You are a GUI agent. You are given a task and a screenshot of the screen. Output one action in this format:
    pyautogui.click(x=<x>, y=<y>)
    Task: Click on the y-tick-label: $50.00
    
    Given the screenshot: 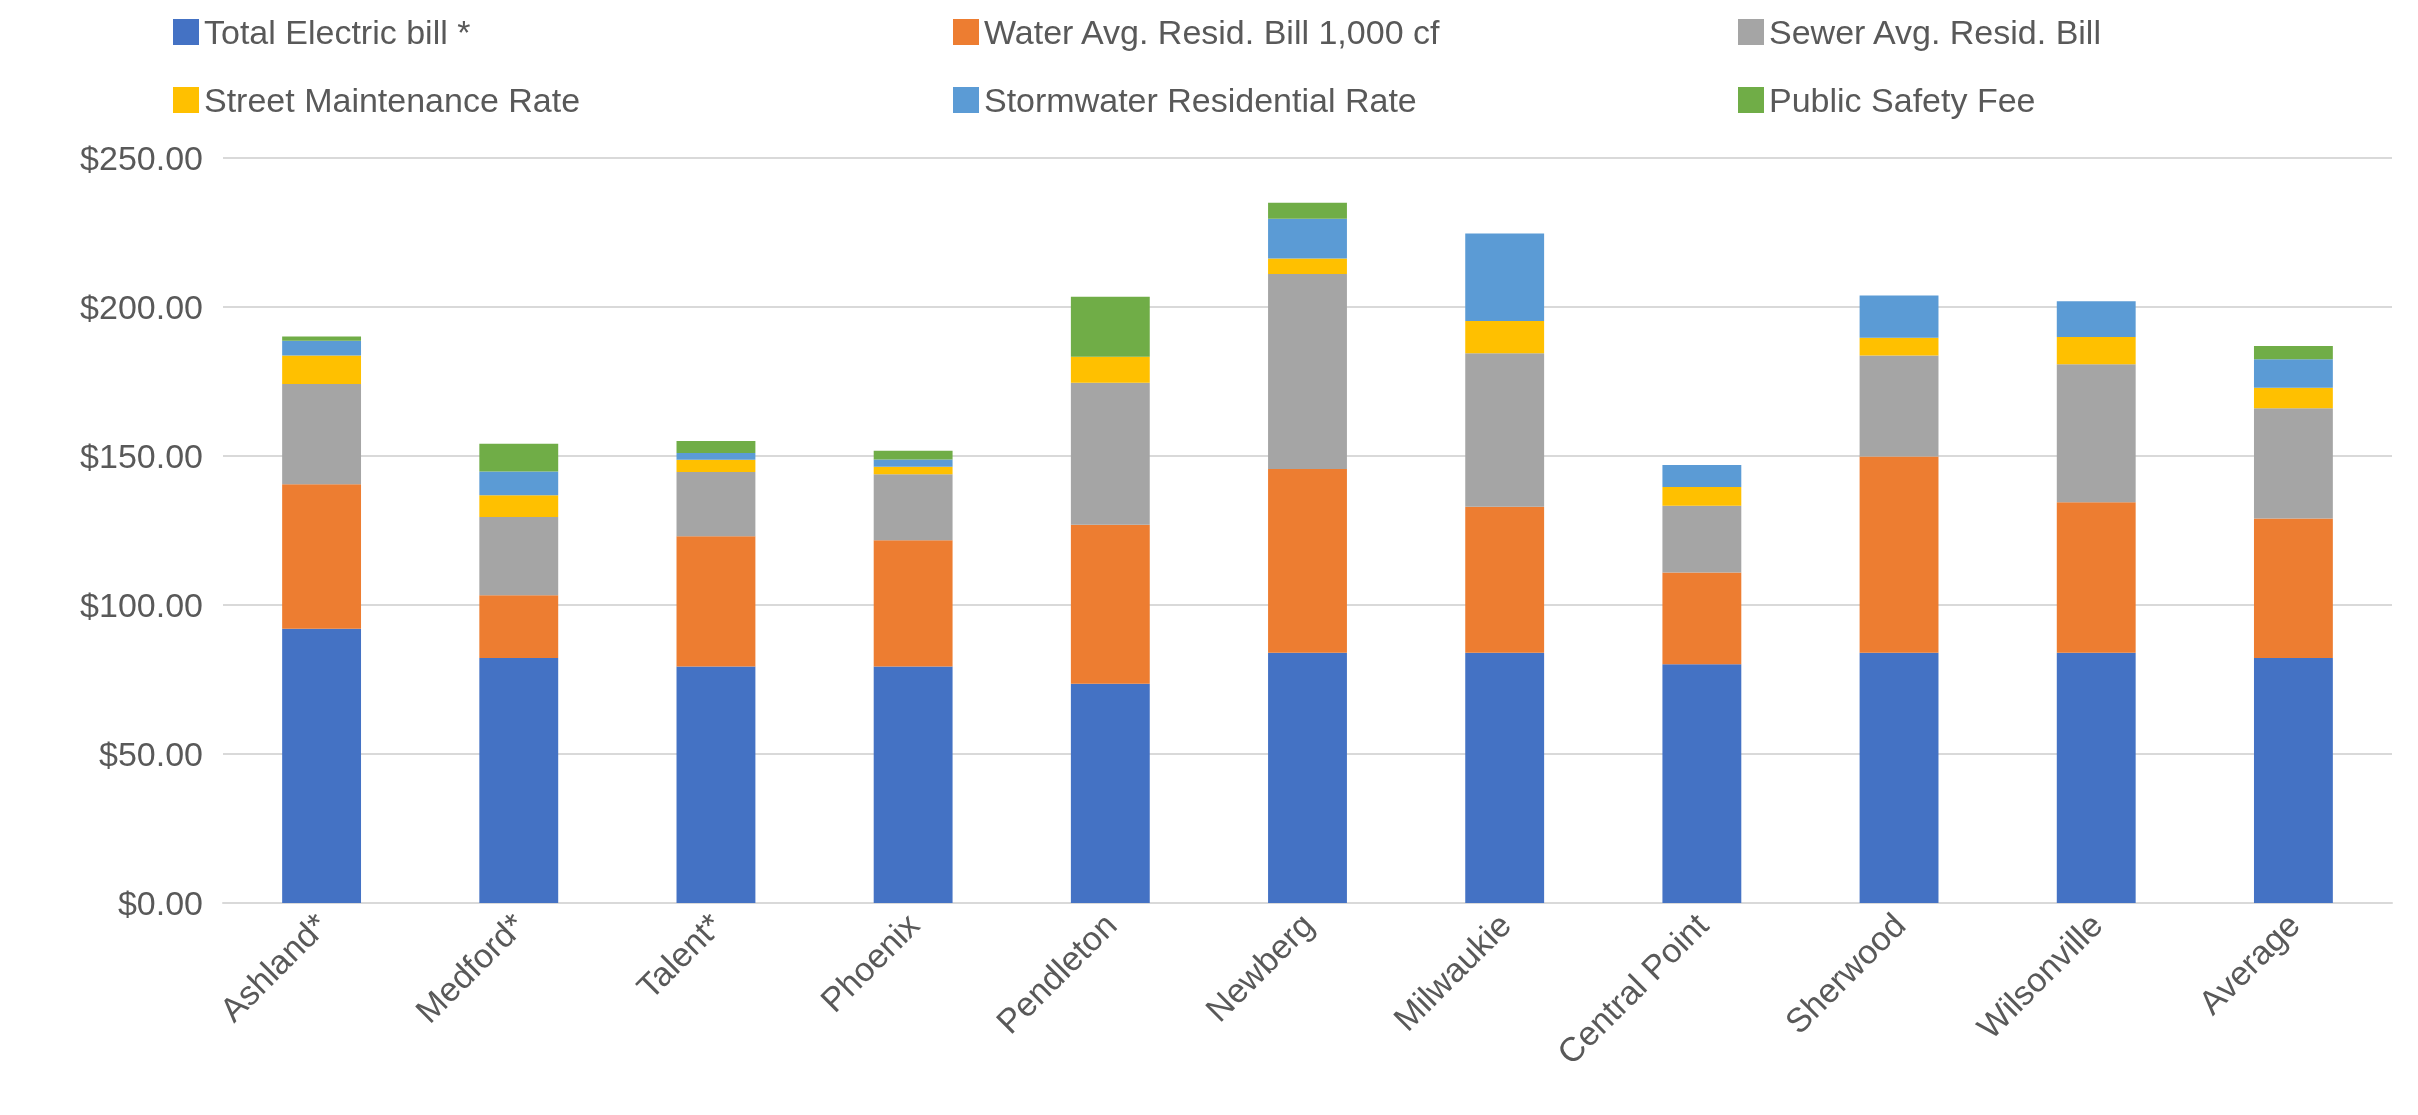 What is the action you would take?
    pyautogui.click(x=151, y=754)
    